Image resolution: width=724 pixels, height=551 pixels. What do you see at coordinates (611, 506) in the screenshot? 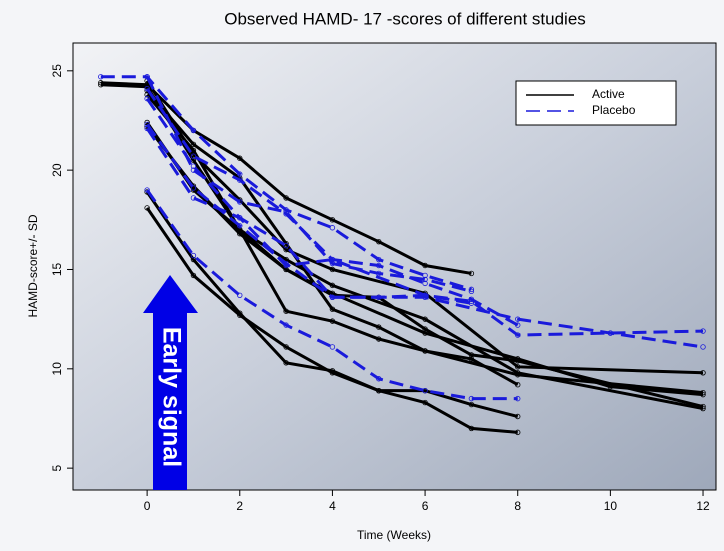
I see `x-tick-label: 10` at bounding box center [611, 506].